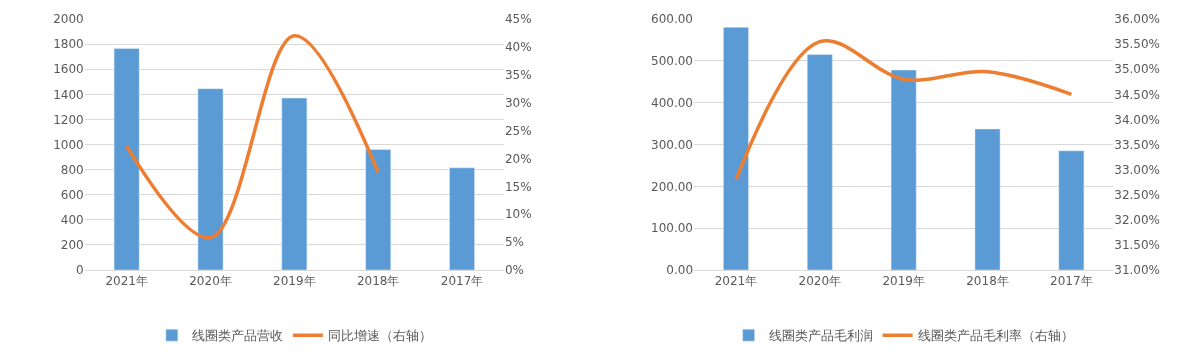 The height and width of the screenshot is (362, 1198). What do you see at coordinates (518, 47) in the screenshot?
I see `y2-tick-label: 40%` at bounding box center [518, 47].